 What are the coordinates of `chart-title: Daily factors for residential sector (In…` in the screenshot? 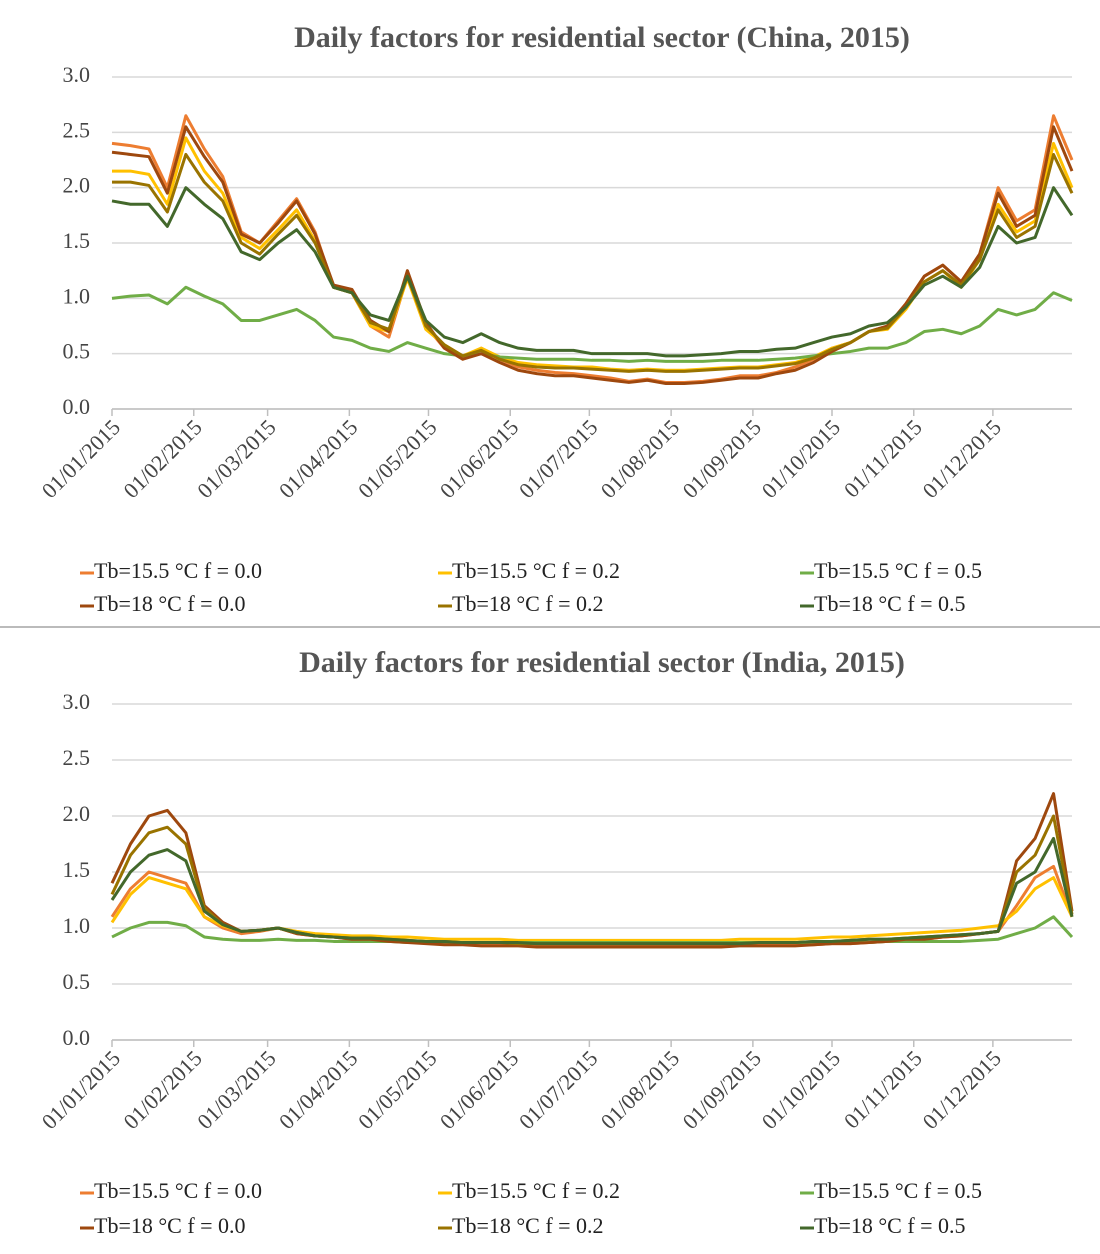 It's located at (602, 662).